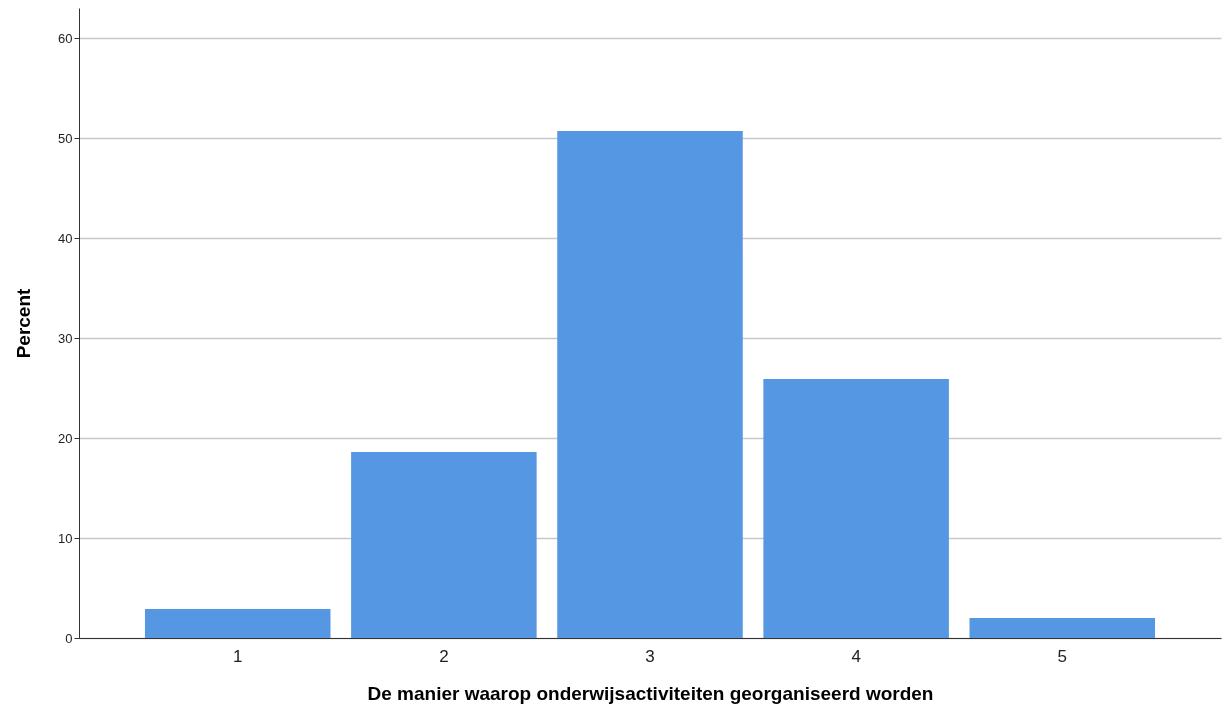 This screenshot has height=722, width=1223. Describe the element at coordinates (69, 638) in the screenshot. I see `y-tick-label: 0` at that location.